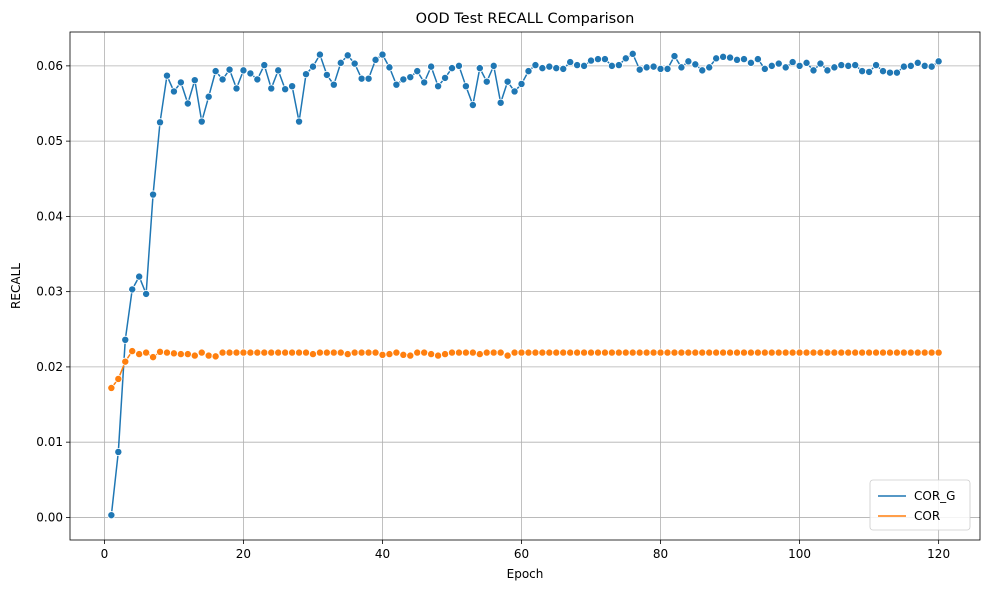 This screenshot has height=590, width=989. Describe the element at coordinates (49, 517) in the screenshot. I see `y-tick-label: 0.00` at that location.